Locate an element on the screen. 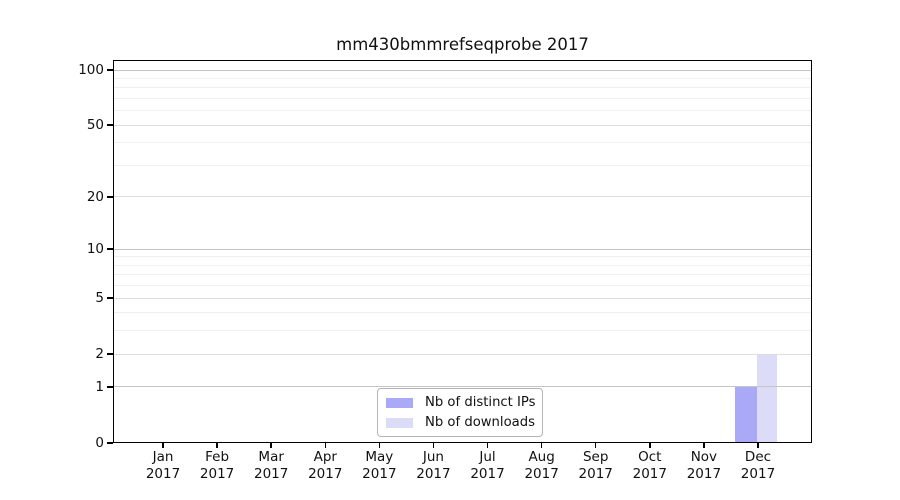 The image size is (900, 500). x-tick-label-jun: Jun 2017 is located at coordinates (433, 465).